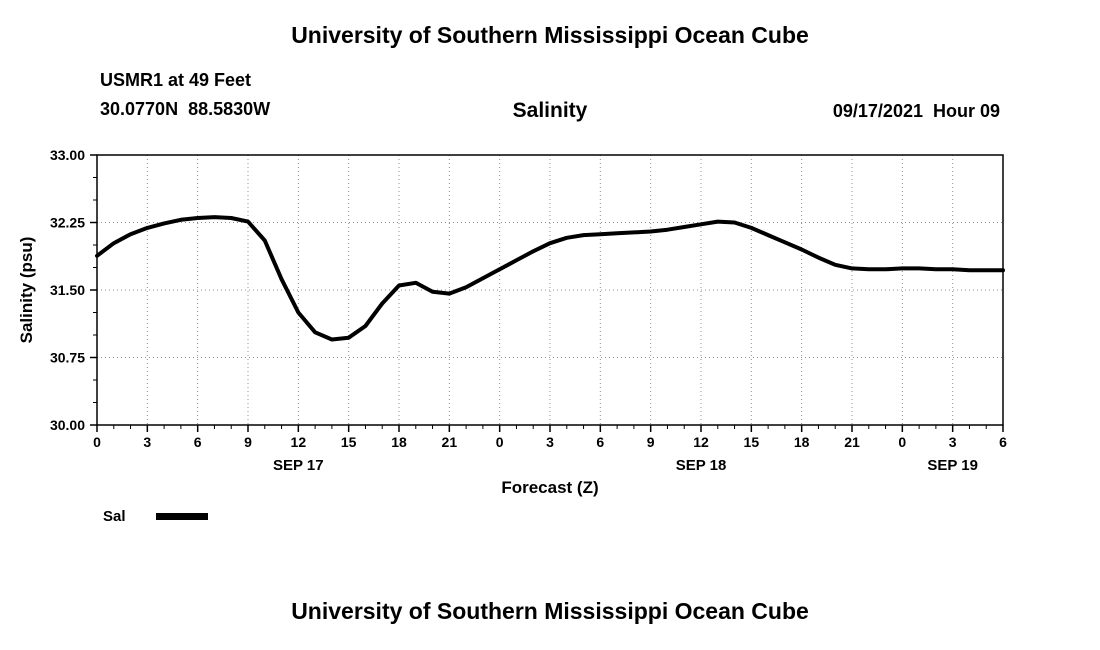 This screenshot has height=650, width=1100. What do you see at coordinates (550, 110) in the screenshot?
I see `plot-title: Salinity` at bounding box center [550, 110].